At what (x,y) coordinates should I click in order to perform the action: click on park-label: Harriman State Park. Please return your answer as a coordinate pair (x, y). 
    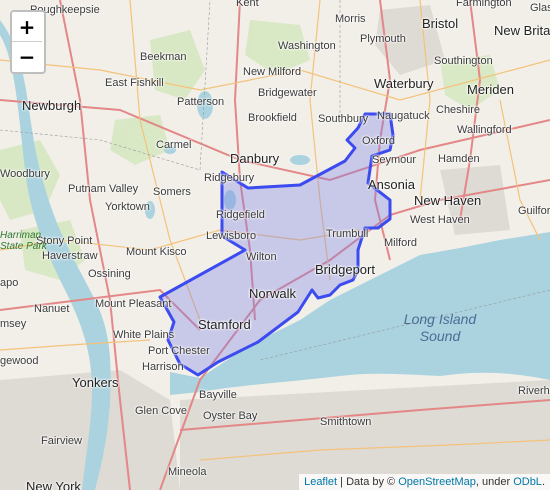
    Looking at the image, I should click on (23, 241).